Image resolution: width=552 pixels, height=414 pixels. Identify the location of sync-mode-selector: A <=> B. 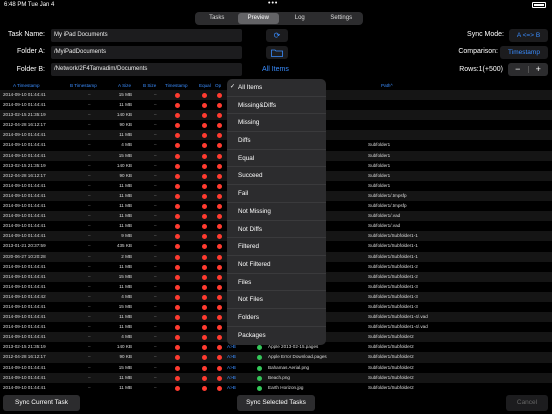
(528, 35).